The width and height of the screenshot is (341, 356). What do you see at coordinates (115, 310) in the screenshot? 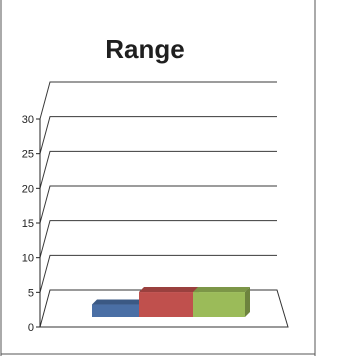
I see `bar-series-1-front` at bounding box center [115, 310].